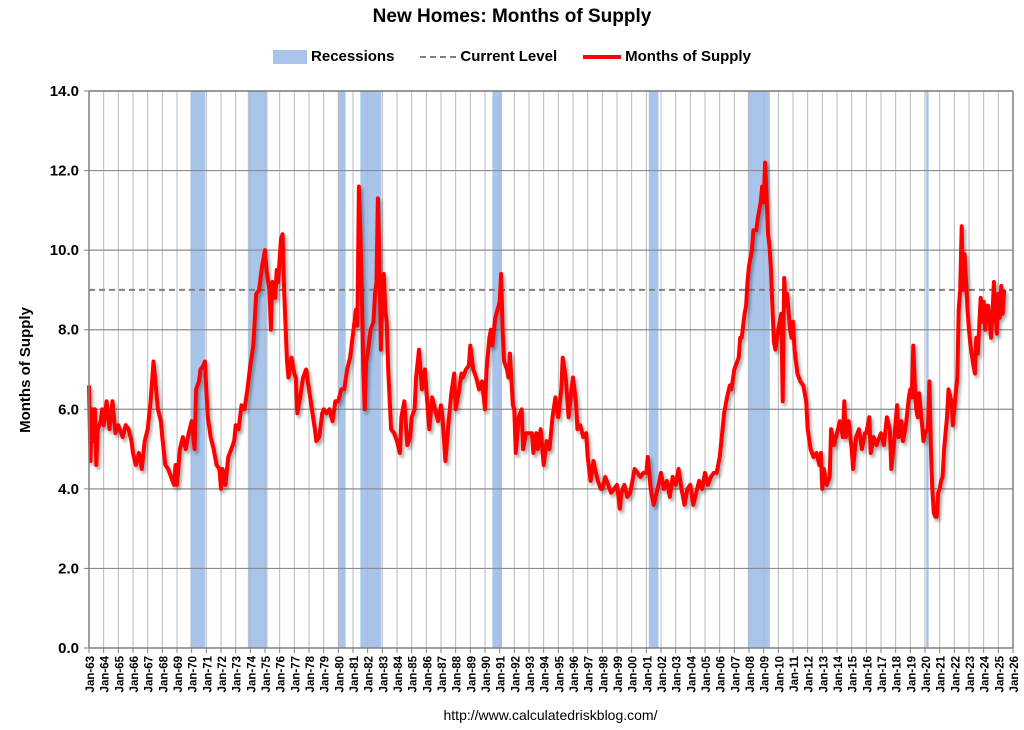 This screenshot has height=730, width=1024. Describe the element at coordinates (688, 56) in the screenshot. I see `legend-label: Months of Supply` at that location.